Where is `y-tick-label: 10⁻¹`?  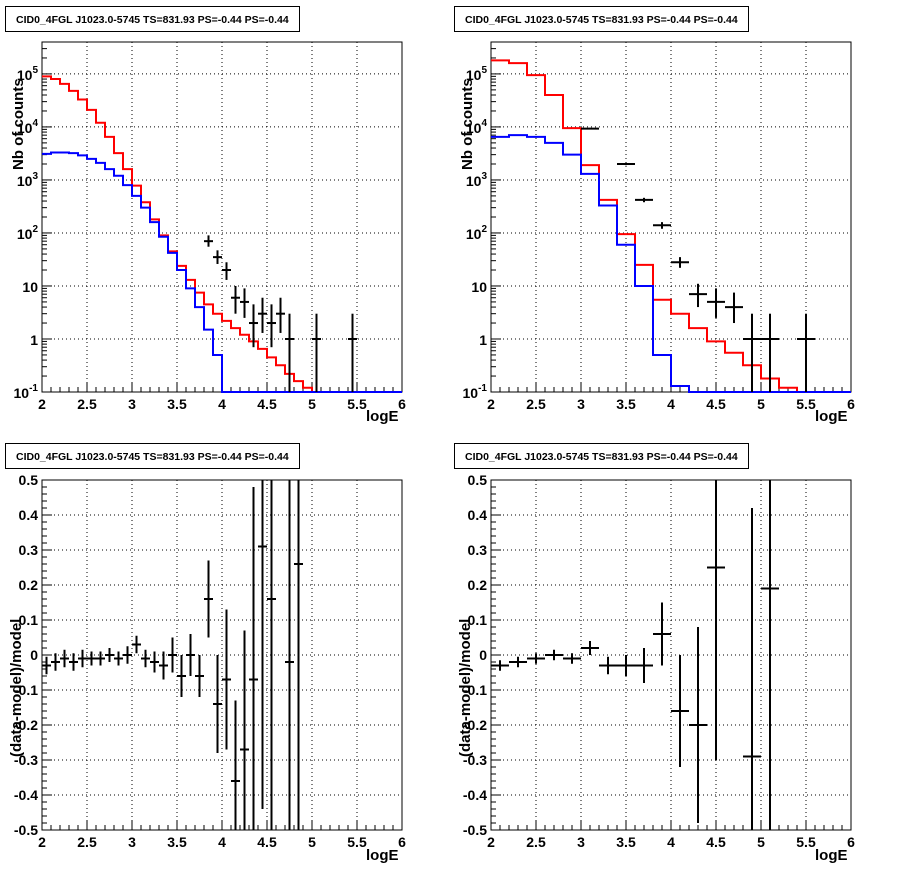
y-tick-label: 10⁻¹ is located at coordinates (475, 392).